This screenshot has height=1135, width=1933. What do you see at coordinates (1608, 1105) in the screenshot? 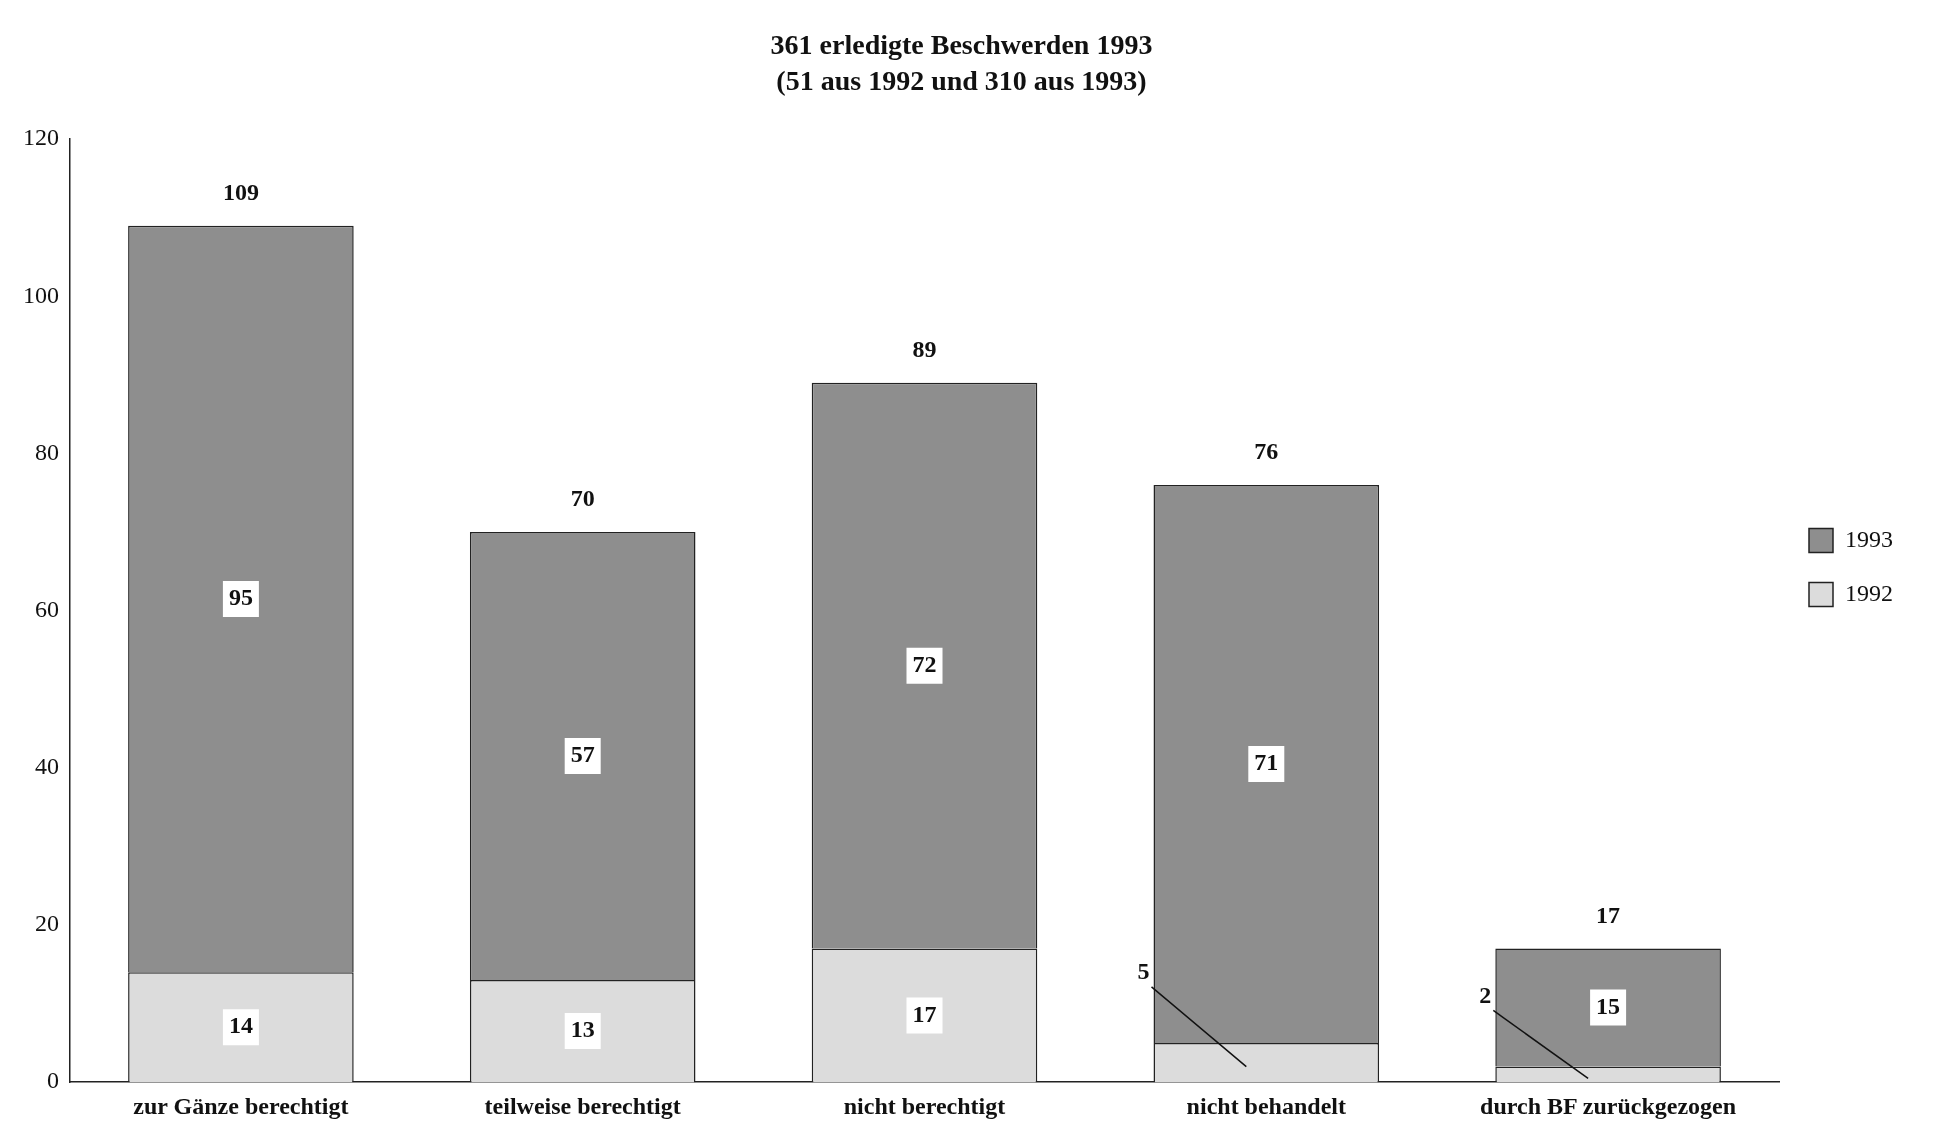
I see `x-tick-label: durch BF zurückgezogen` at bounding box center [1608, 1105].